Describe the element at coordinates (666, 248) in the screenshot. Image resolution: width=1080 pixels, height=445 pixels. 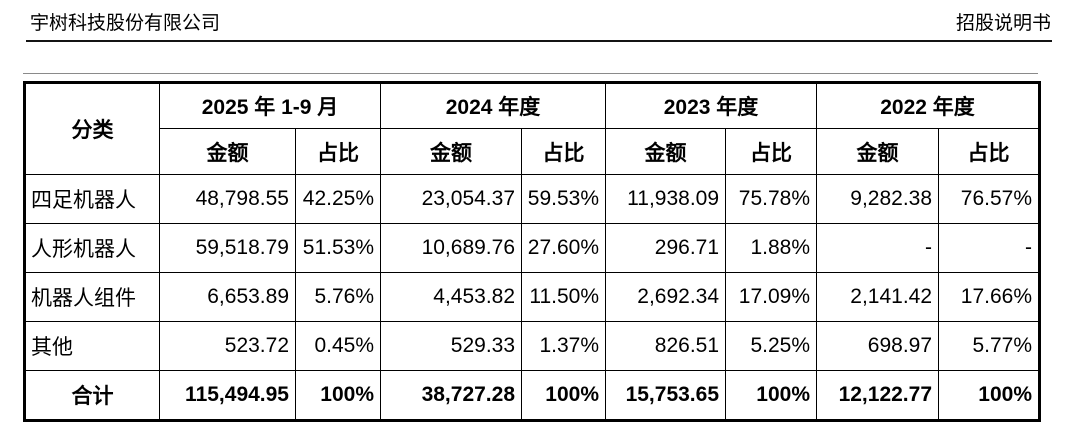
I see `amount-2023-cell: 296.71` at that location.